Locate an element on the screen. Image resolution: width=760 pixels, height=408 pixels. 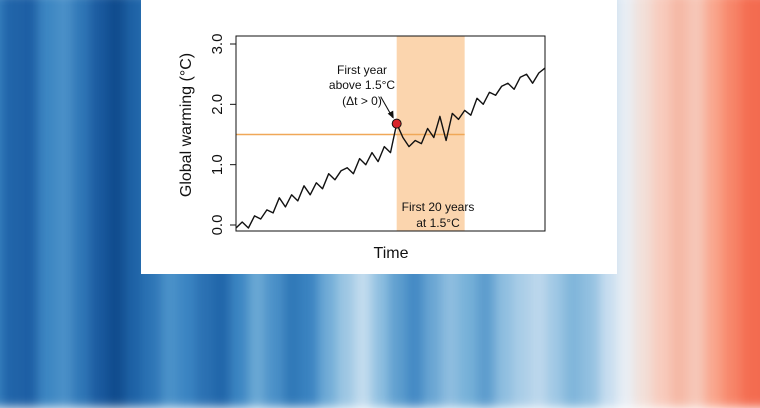
marker-label-line1: First year is located at coordinates (362, 70).